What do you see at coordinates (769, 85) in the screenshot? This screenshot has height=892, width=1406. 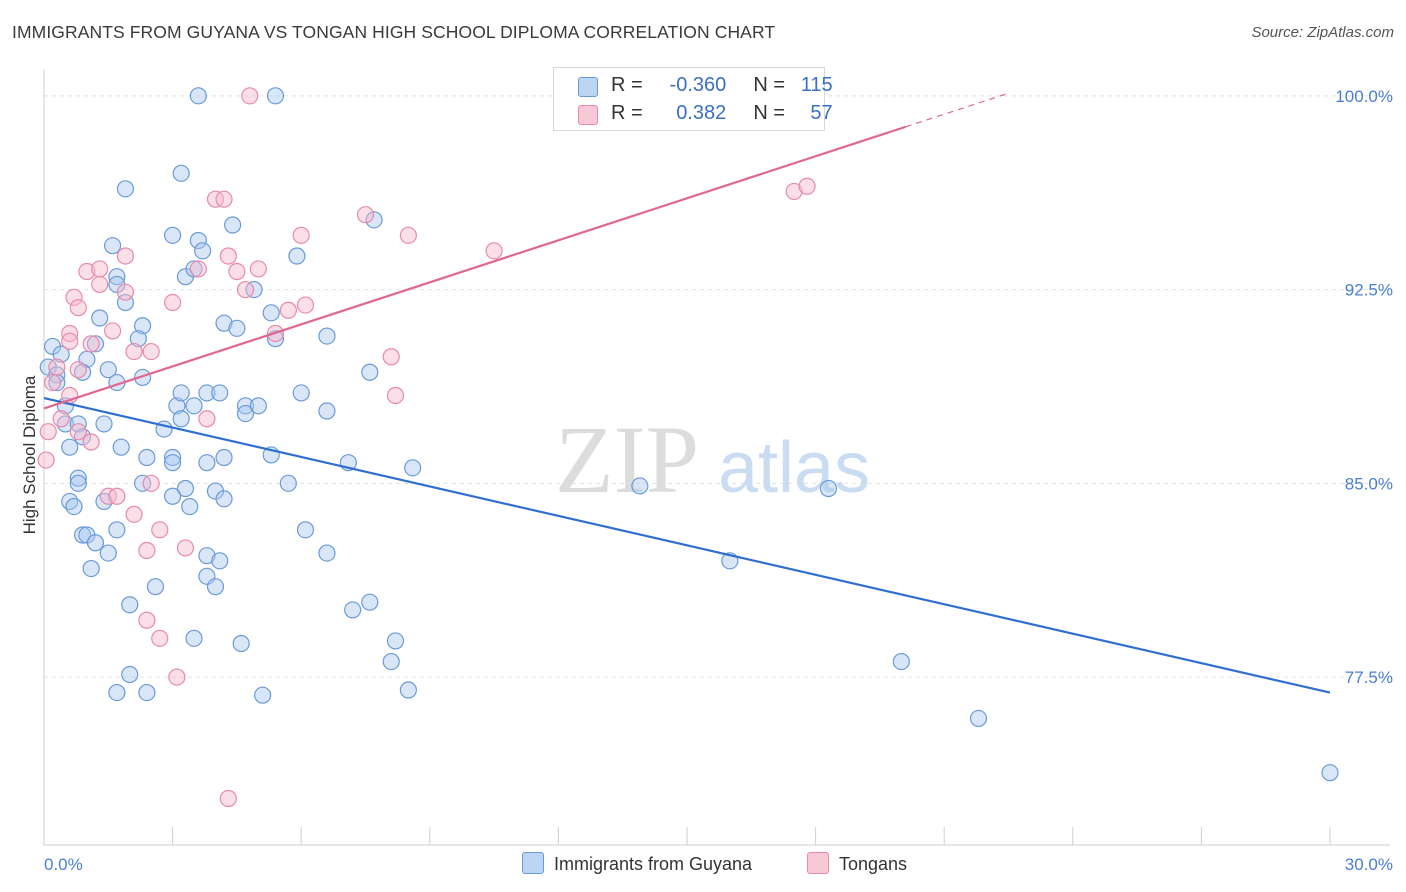 I see `legend-n-label: N =` at bounding box center [769, 85].